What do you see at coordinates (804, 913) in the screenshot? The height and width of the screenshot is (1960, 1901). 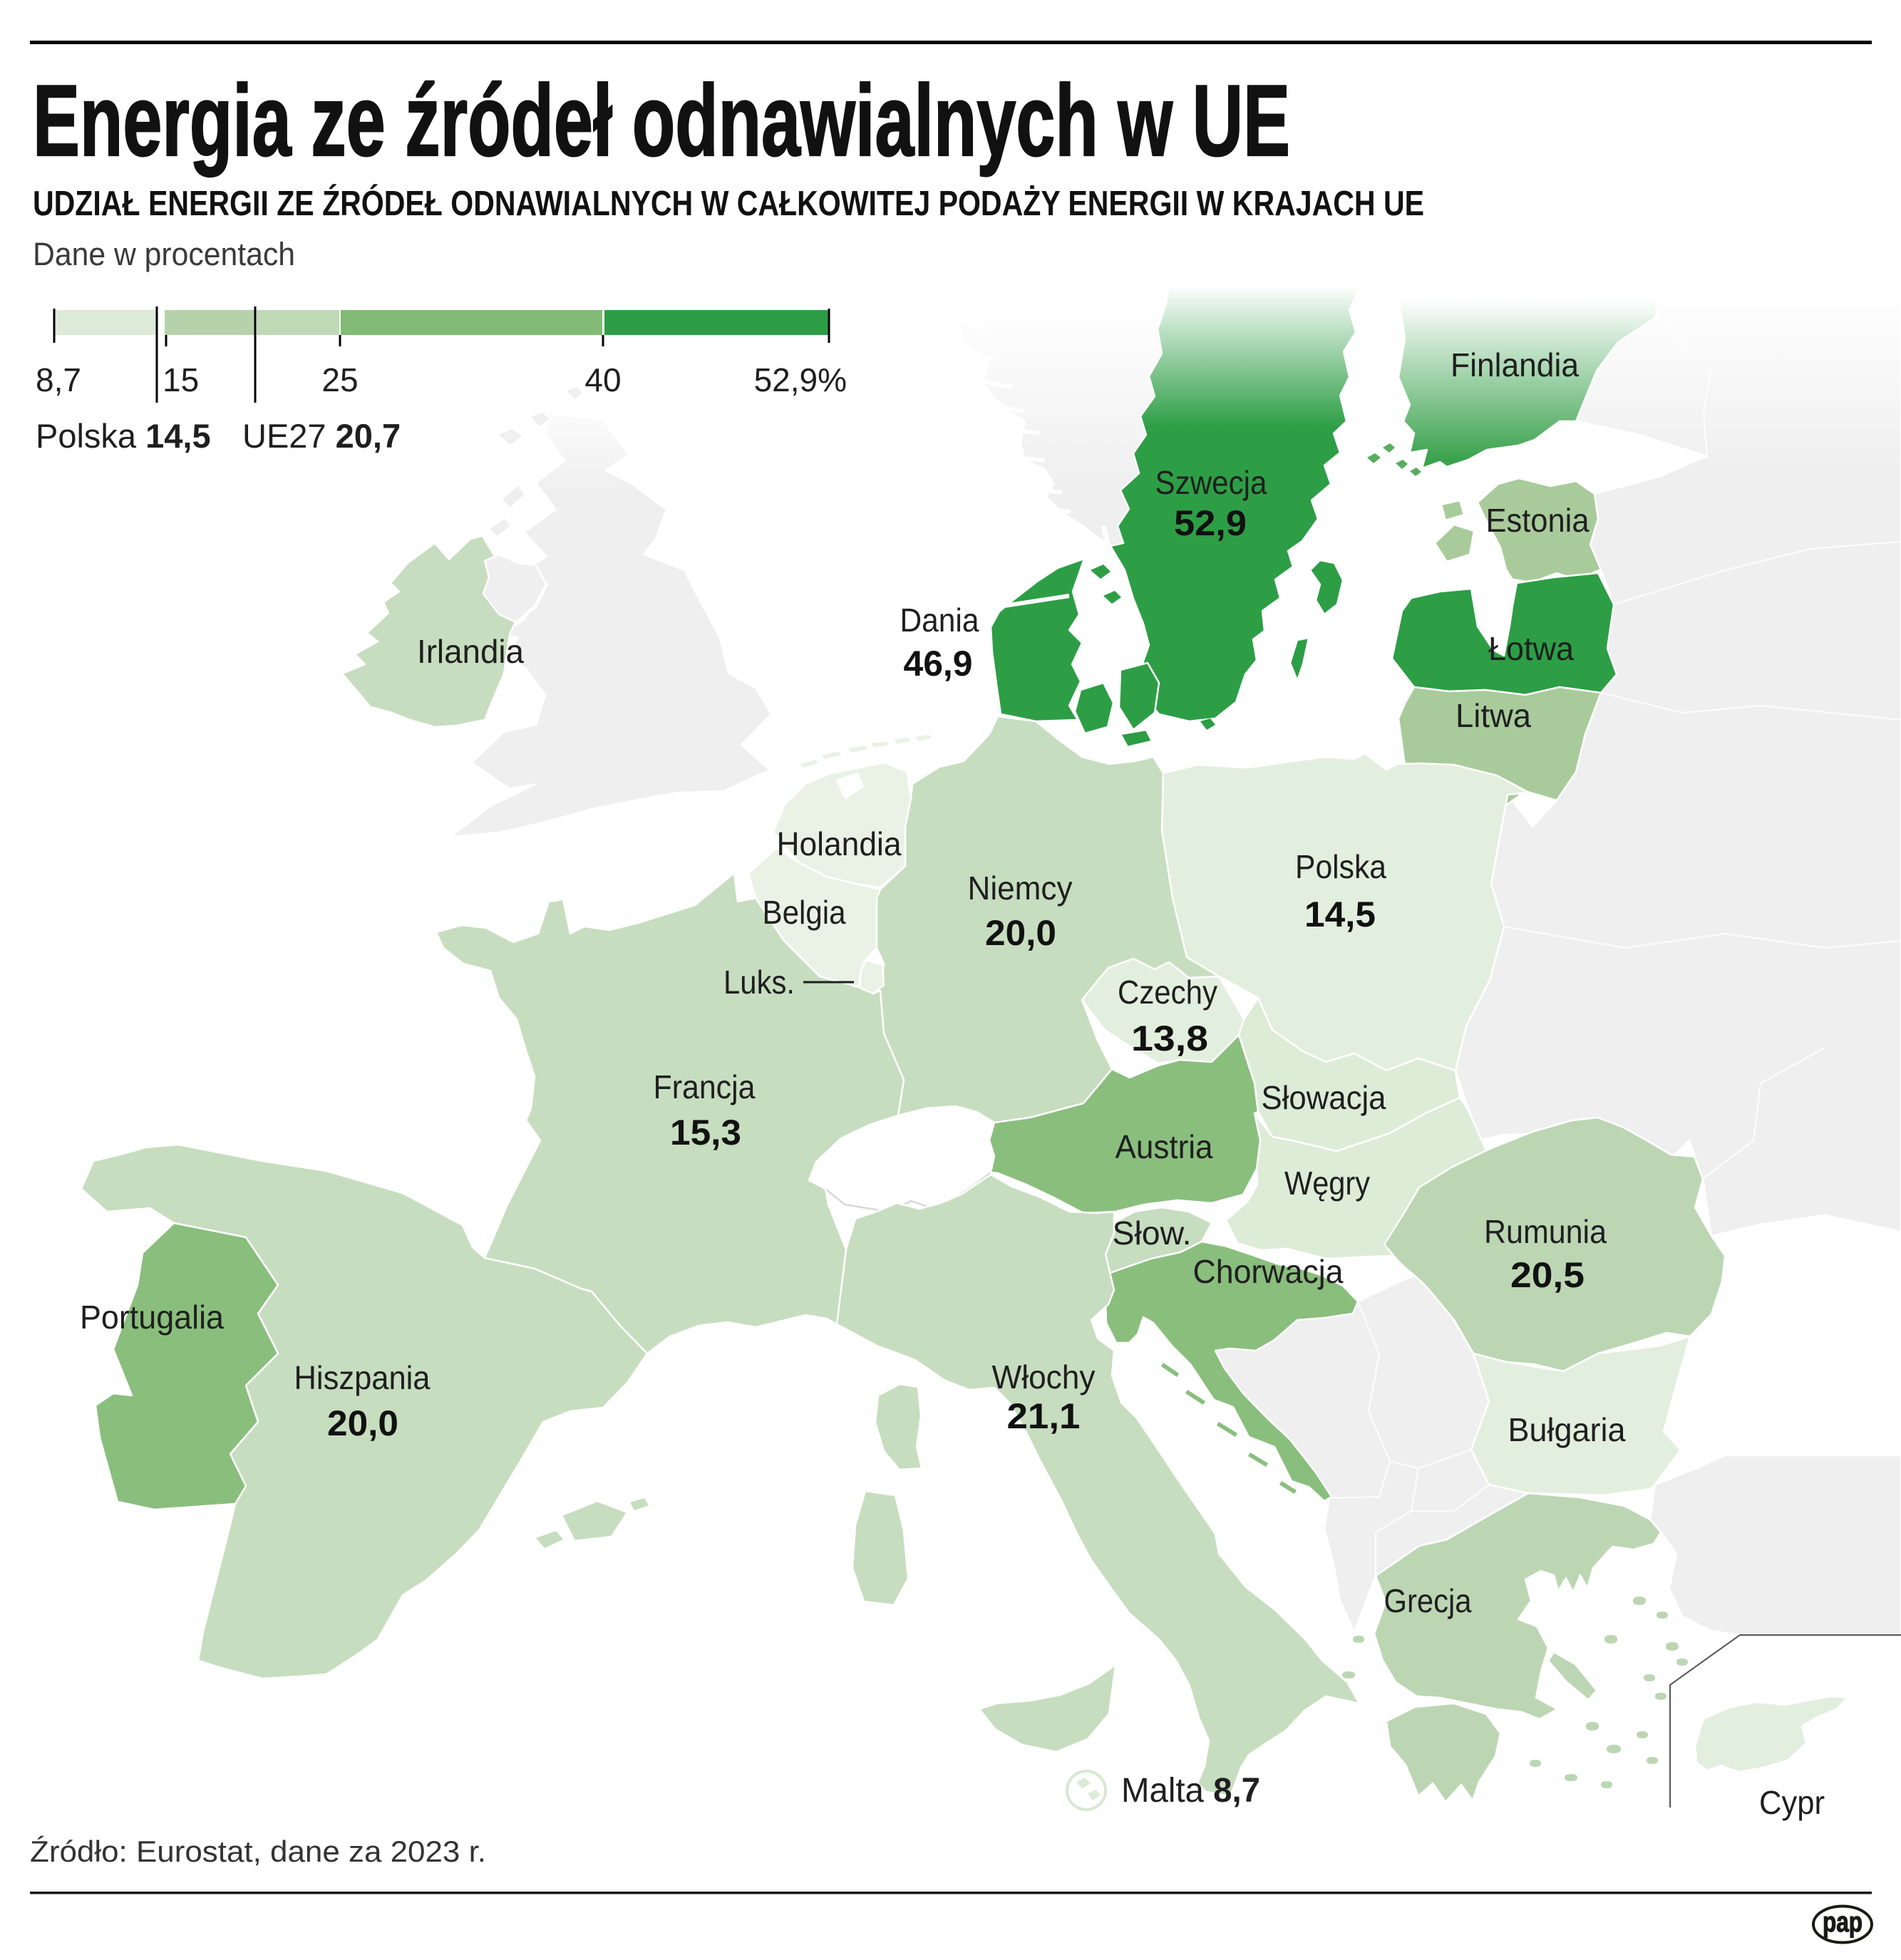 I see `svg-text: Belgia` at bounding box center [804, 913].